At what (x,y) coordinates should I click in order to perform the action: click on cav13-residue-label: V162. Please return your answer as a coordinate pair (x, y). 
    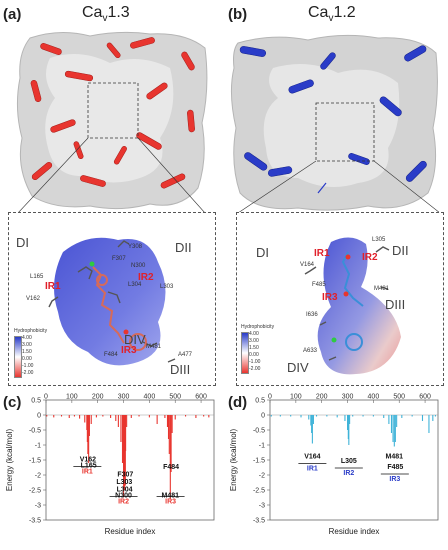
    Looking at the image, I should click on (33, 299).